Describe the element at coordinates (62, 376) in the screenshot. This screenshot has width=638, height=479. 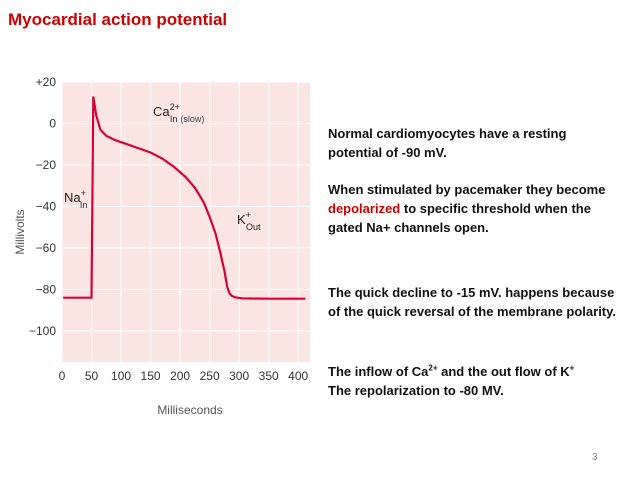
I see `x-tick-label: 0` at that location.